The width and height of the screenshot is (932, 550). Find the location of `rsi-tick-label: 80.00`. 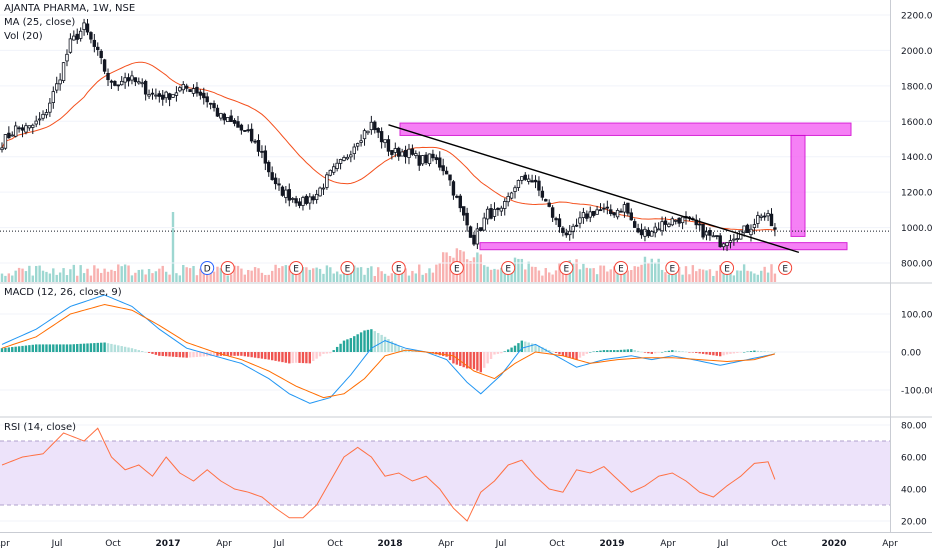

rsi-tick-label: 80.00 is located at coordinates (914, 427).